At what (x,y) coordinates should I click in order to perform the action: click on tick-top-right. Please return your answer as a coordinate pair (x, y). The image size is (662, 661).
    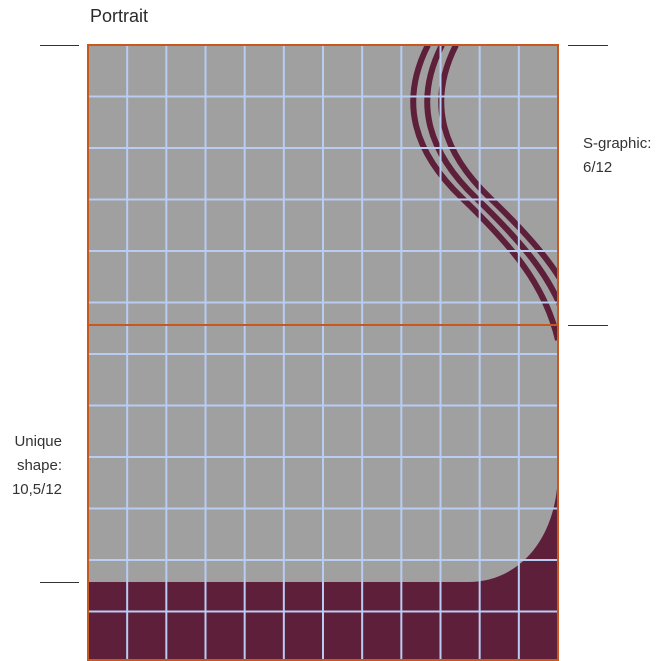
    Looking at the image, I should click on (588, 45).